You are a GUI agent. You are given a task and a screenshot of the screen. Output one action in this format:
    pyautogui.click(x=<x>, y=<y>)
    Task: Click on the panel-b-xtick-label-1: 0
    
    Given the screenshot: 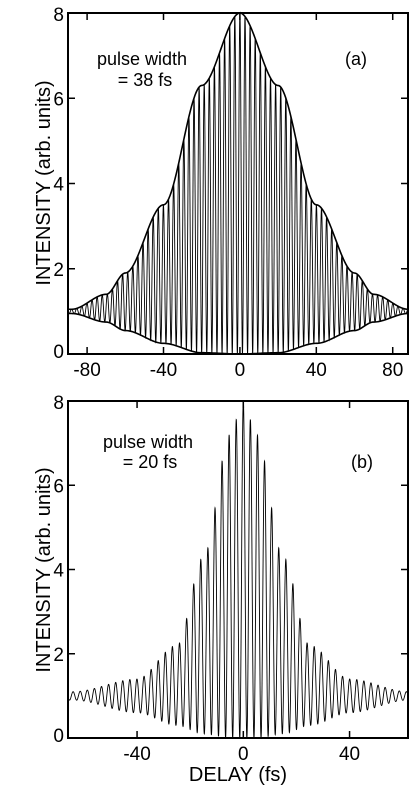 What is the action you would take?
    pyautogui.click(x=243, y=754)
    